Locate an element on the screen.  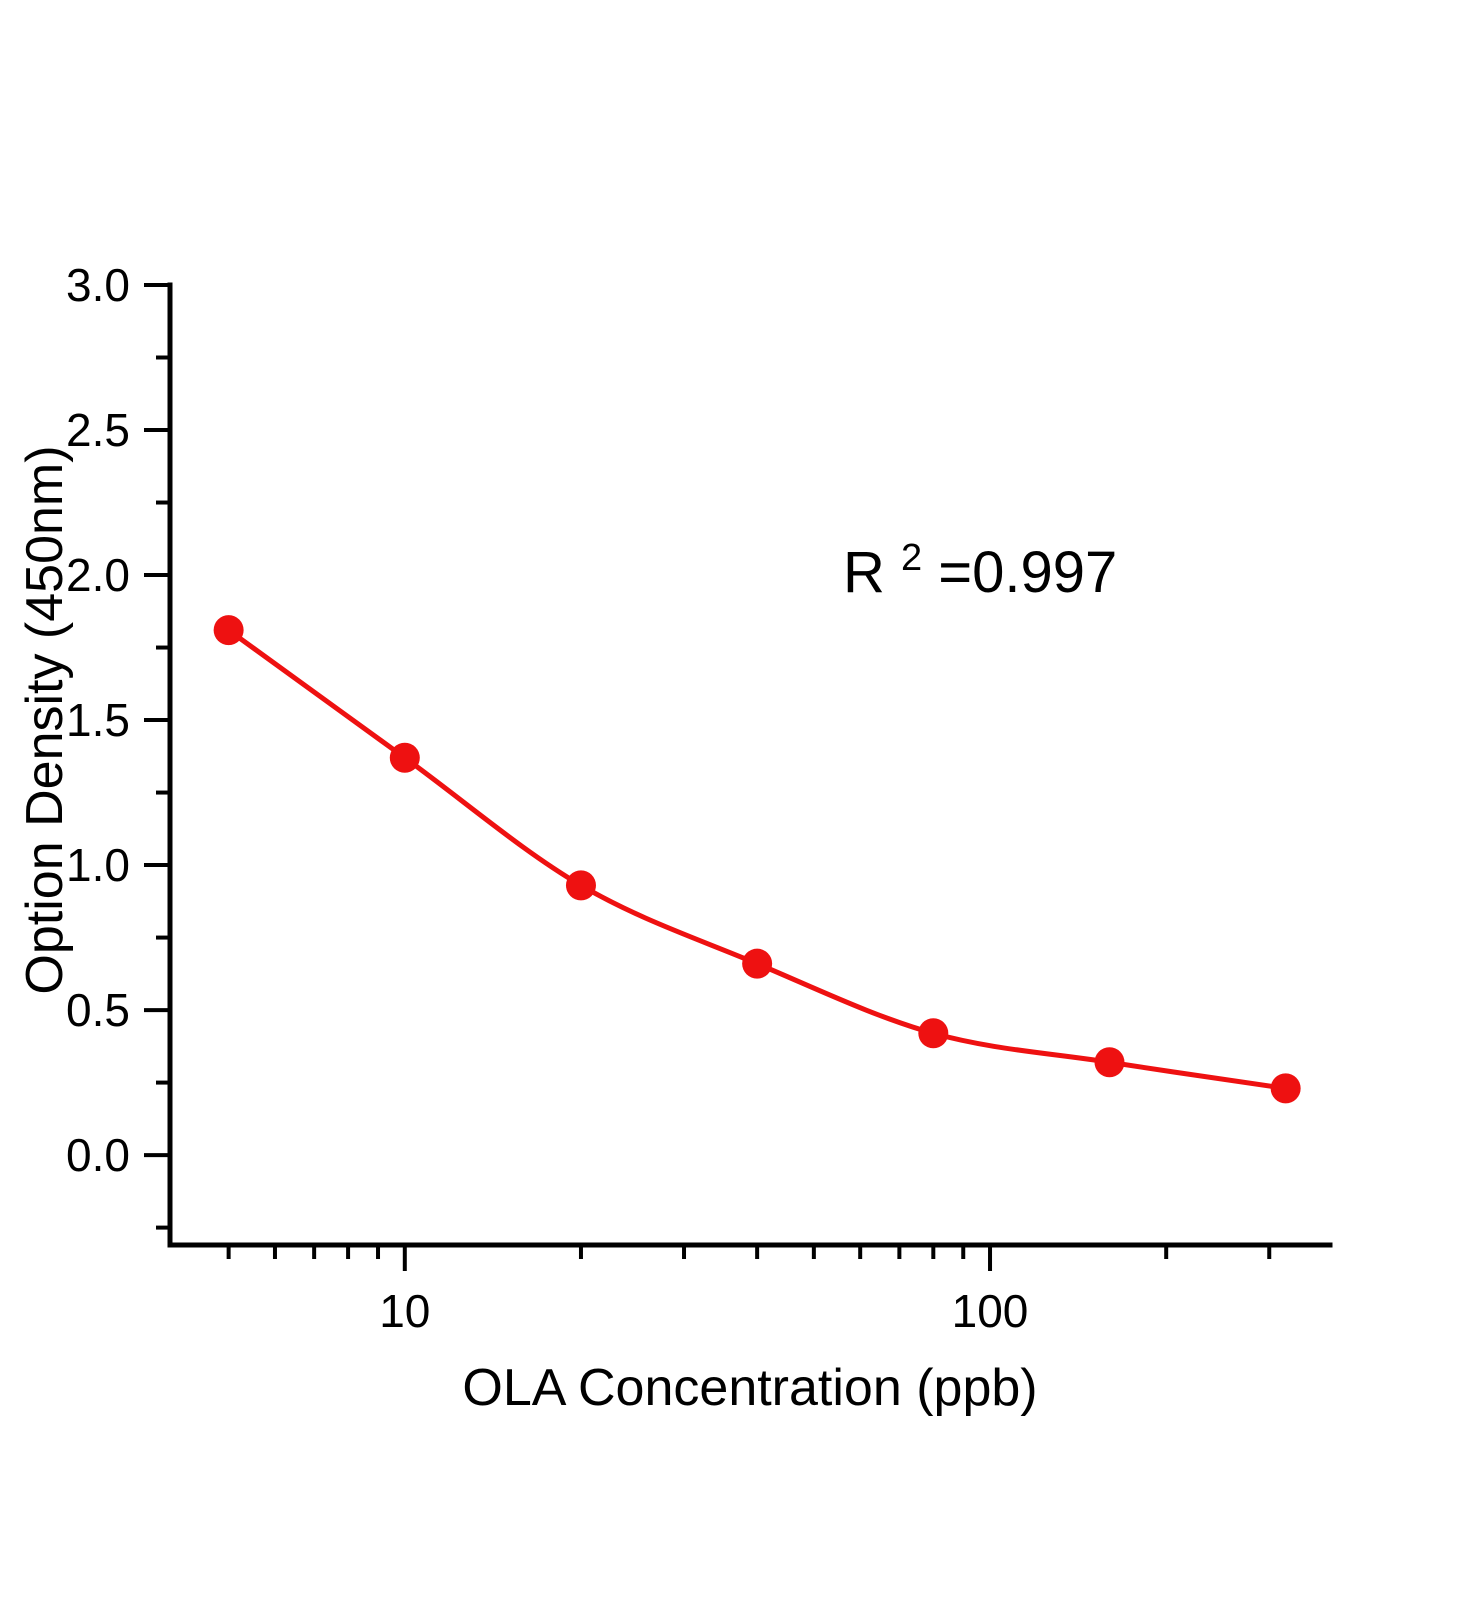
y-tick-label: 2.5 is located at coordinates (98, 430).